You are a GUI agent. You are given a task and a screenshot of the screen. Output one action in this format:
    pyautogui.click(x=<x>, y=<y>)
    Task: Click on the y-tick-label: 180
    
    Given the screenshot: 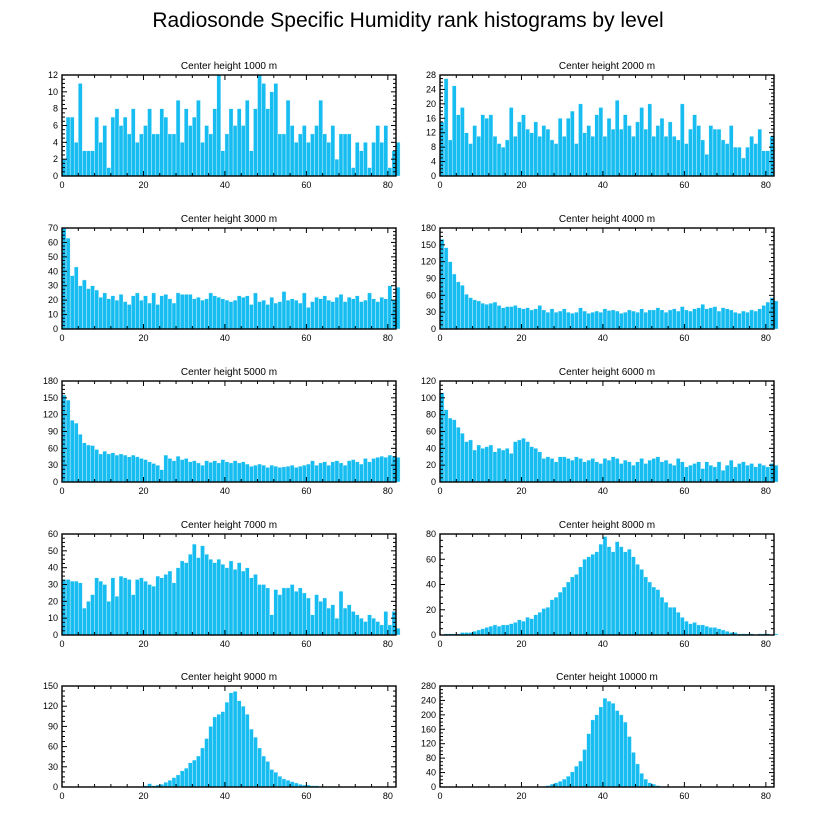 What is the action you would take?
    pyautogui.click(x=50, y=381)
    